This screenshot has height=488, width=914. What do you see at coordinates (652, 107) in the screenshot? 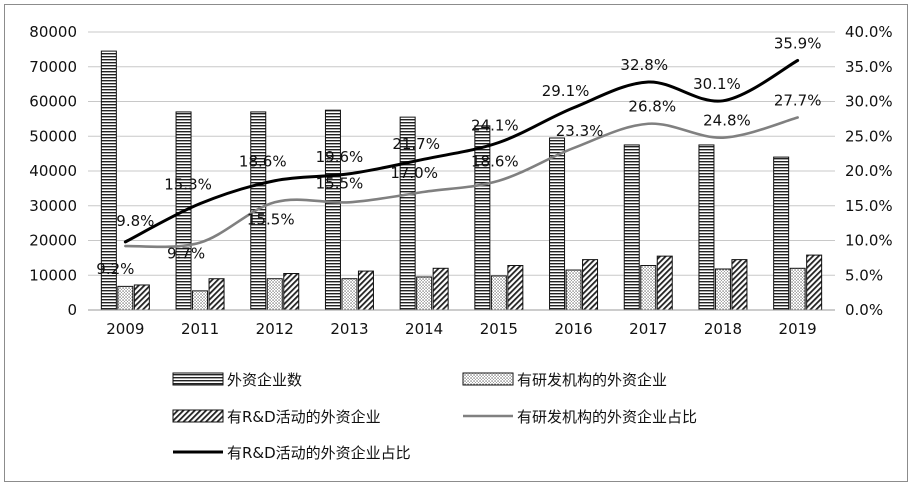
I see `data-label: 26.8%` at bounding box center [652, 107].